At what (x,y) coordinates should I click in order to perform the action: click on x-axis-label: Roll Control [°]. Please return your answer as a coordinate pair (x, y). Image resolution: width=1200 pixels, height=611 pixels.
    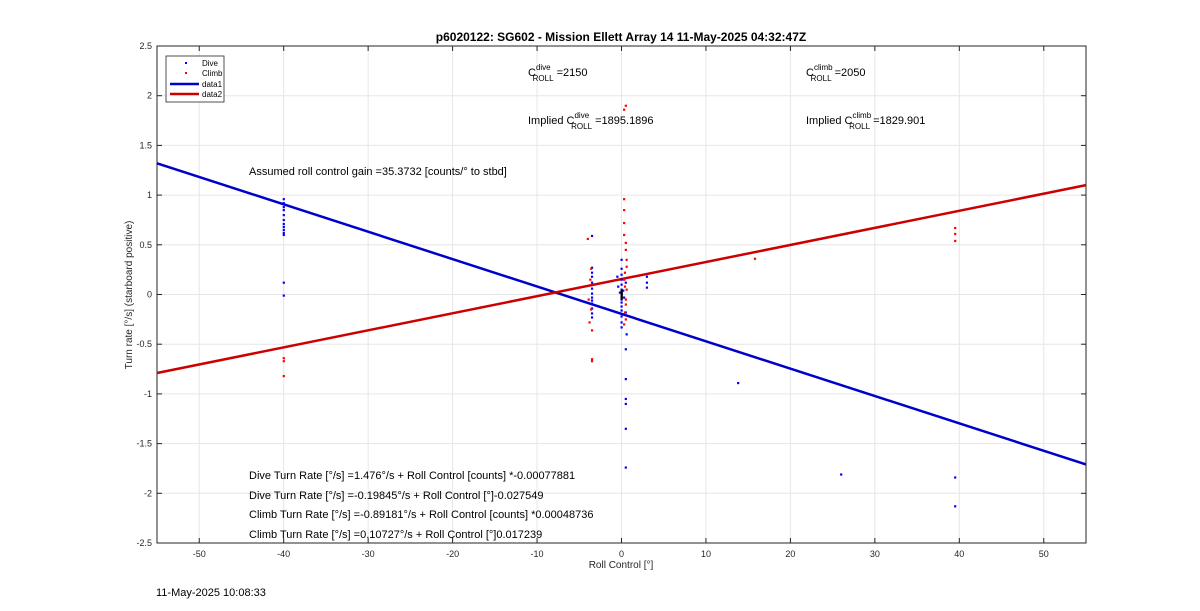
    Looking at the image, I should click on (621, 565).